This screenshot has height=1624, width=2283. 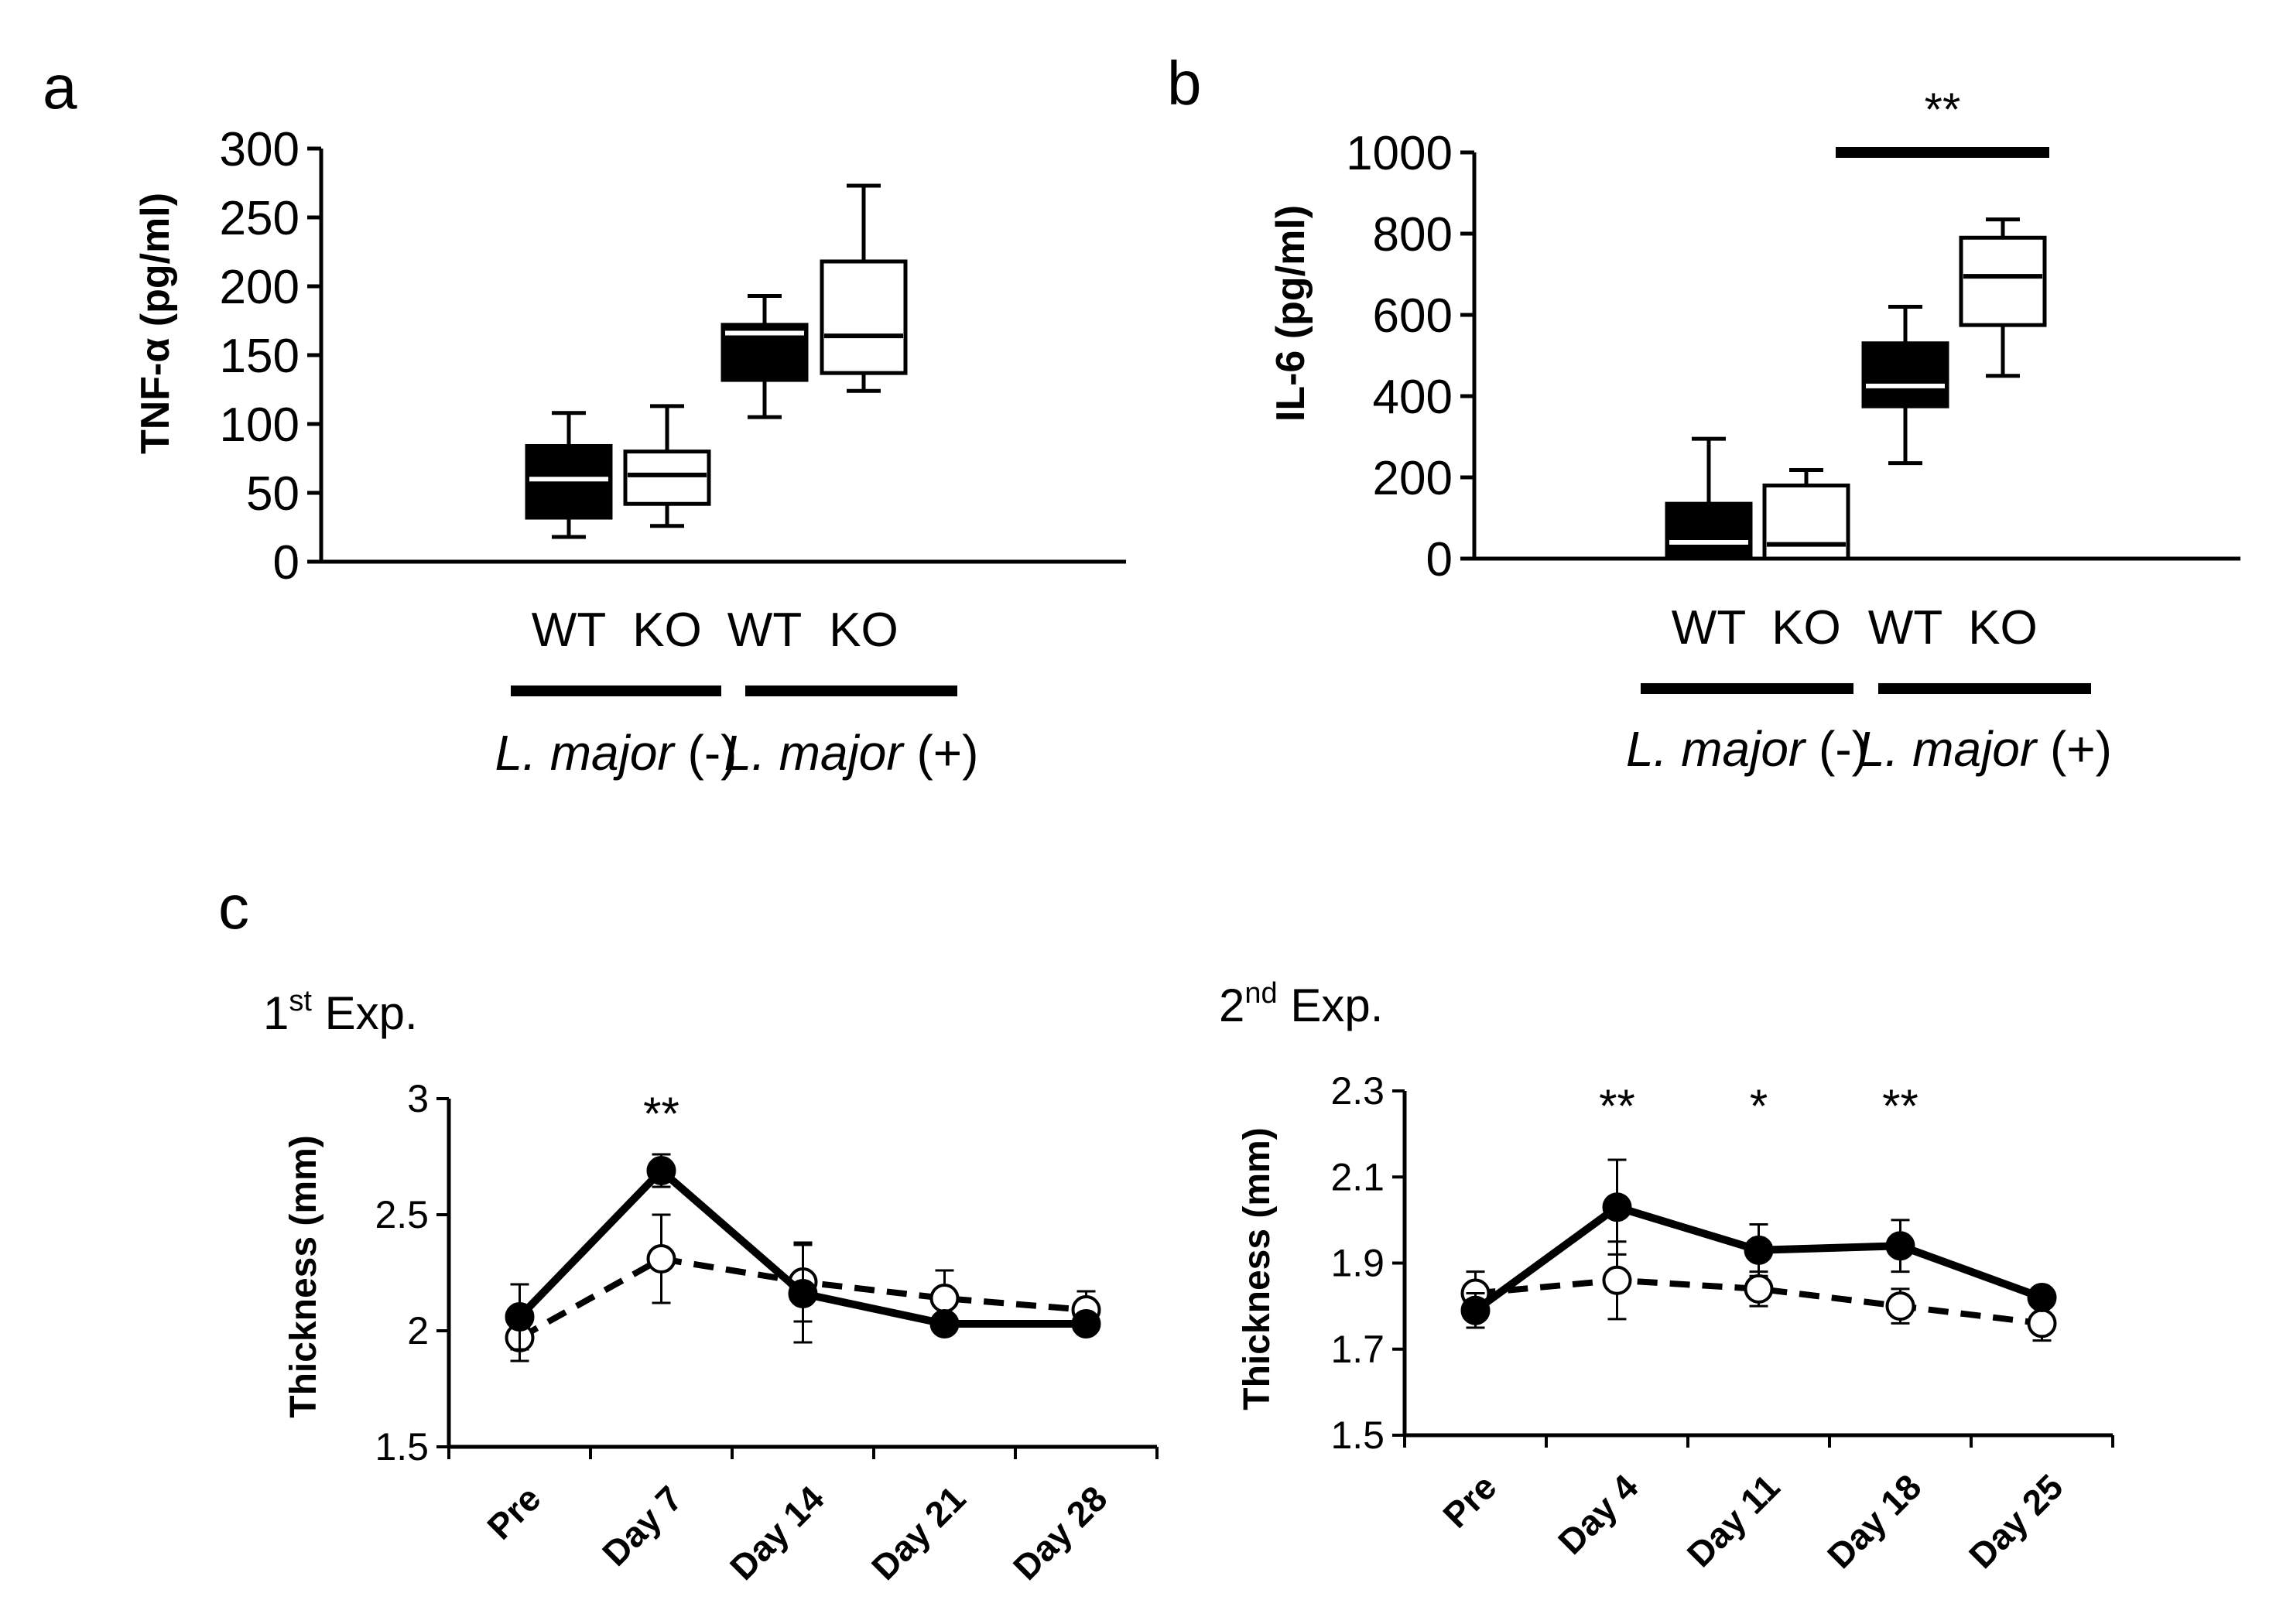 I want to click on y-tick-label: 600, so click(x=1413, y=316).